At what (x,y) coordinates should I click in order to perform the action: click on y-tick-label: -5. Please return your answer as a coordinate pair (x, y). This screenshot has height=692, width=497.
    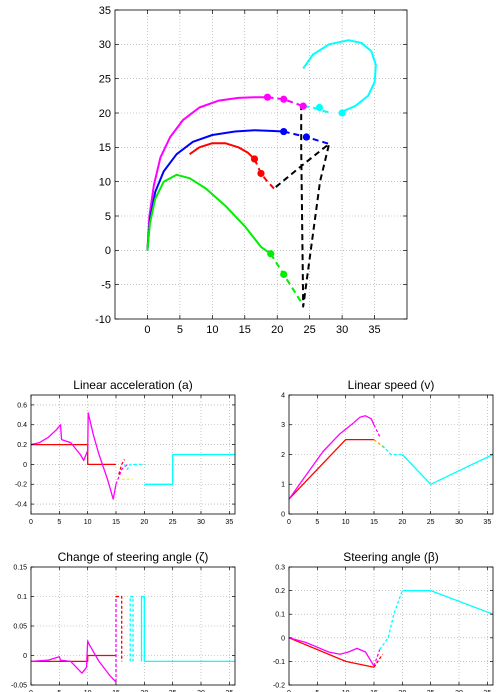
    Looking at the image, I should click on (106, 286).